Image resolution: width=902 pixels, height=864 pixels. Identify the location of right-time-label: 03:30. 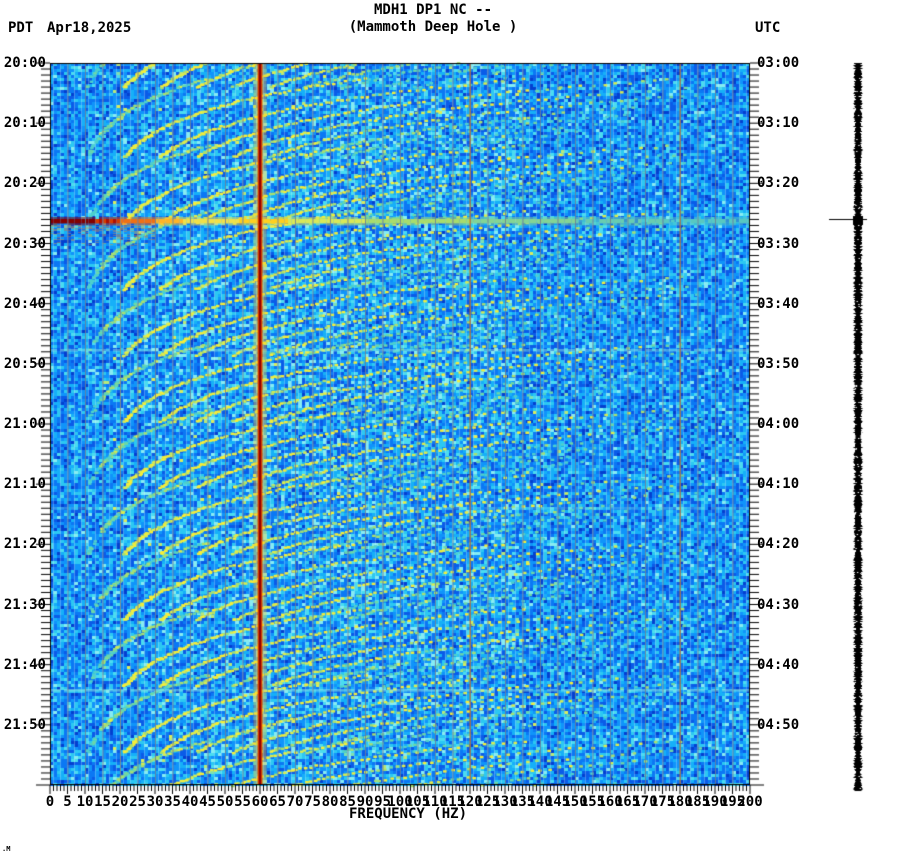
(778, 243).